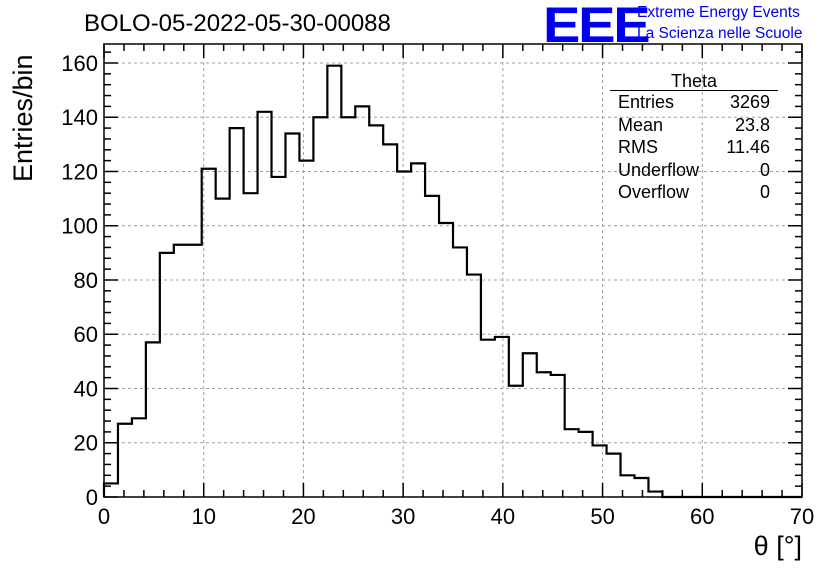 The width and height of the screenshot is (836, 572). Describe the element at coordinates (802, 516) in the screenshot. I see `x-tick-label: 70` at that location.